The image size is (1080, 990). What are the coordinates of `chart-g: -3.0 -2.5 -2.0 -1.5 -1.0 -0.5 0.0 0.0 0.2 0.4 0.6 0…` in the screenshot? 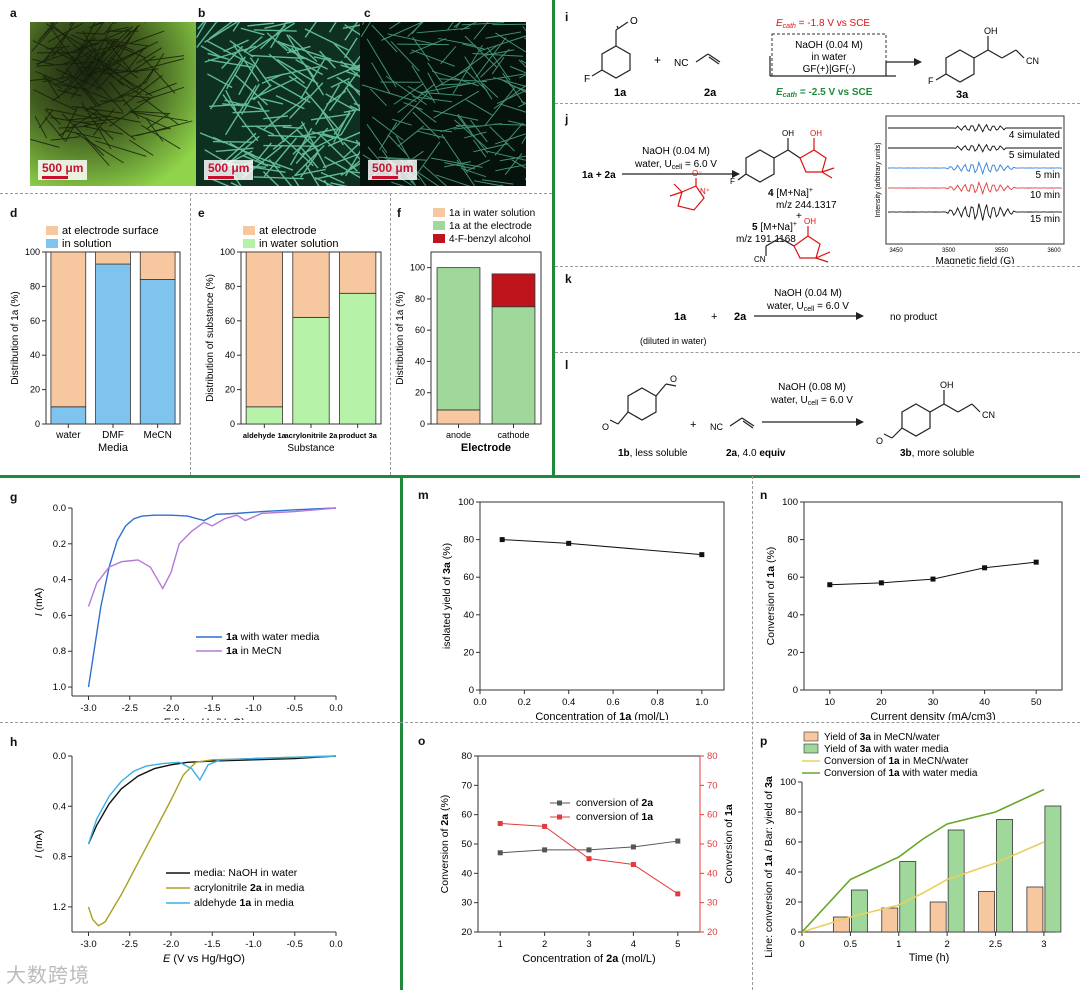 It's located at (188, 611).